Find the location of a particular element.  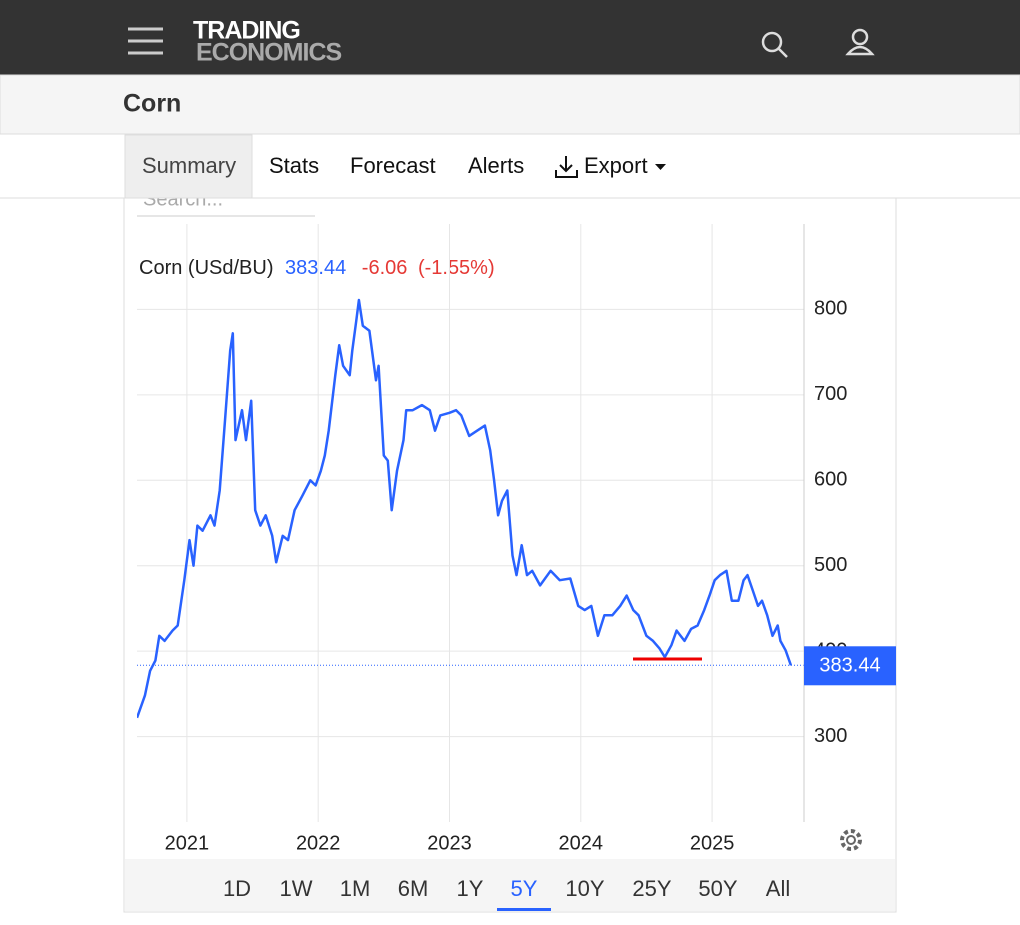

y-tick-label: 300 is located at coordinates (830, 736).